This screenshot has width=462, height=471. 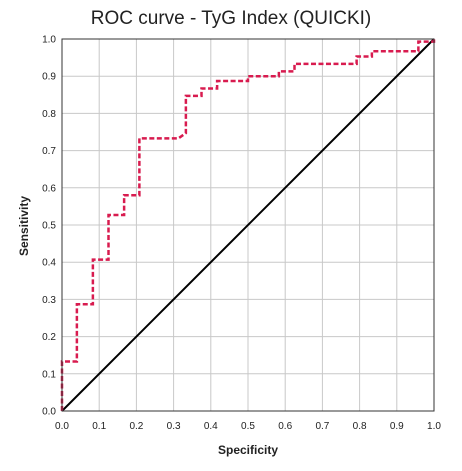 I want to click on x-tick-label: 0.0, so click(x=62, y=426).